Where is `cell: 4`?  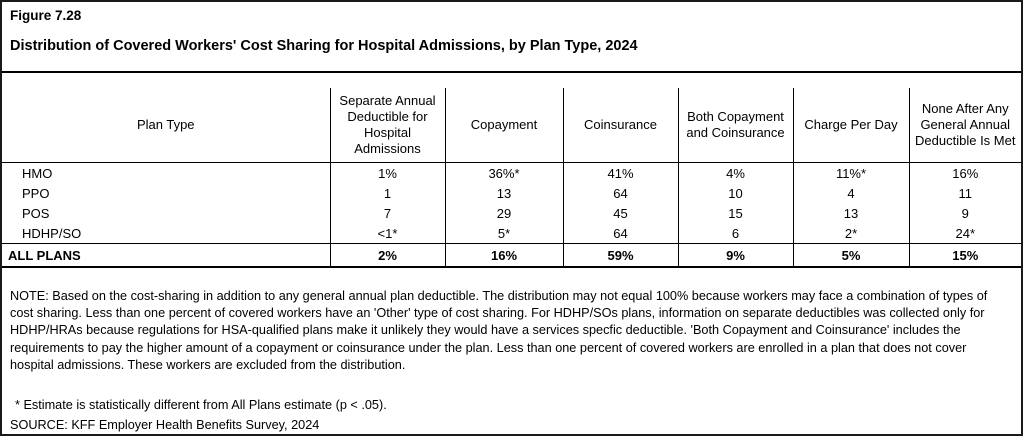 cell: 4 is located at coordinates (850, 193).